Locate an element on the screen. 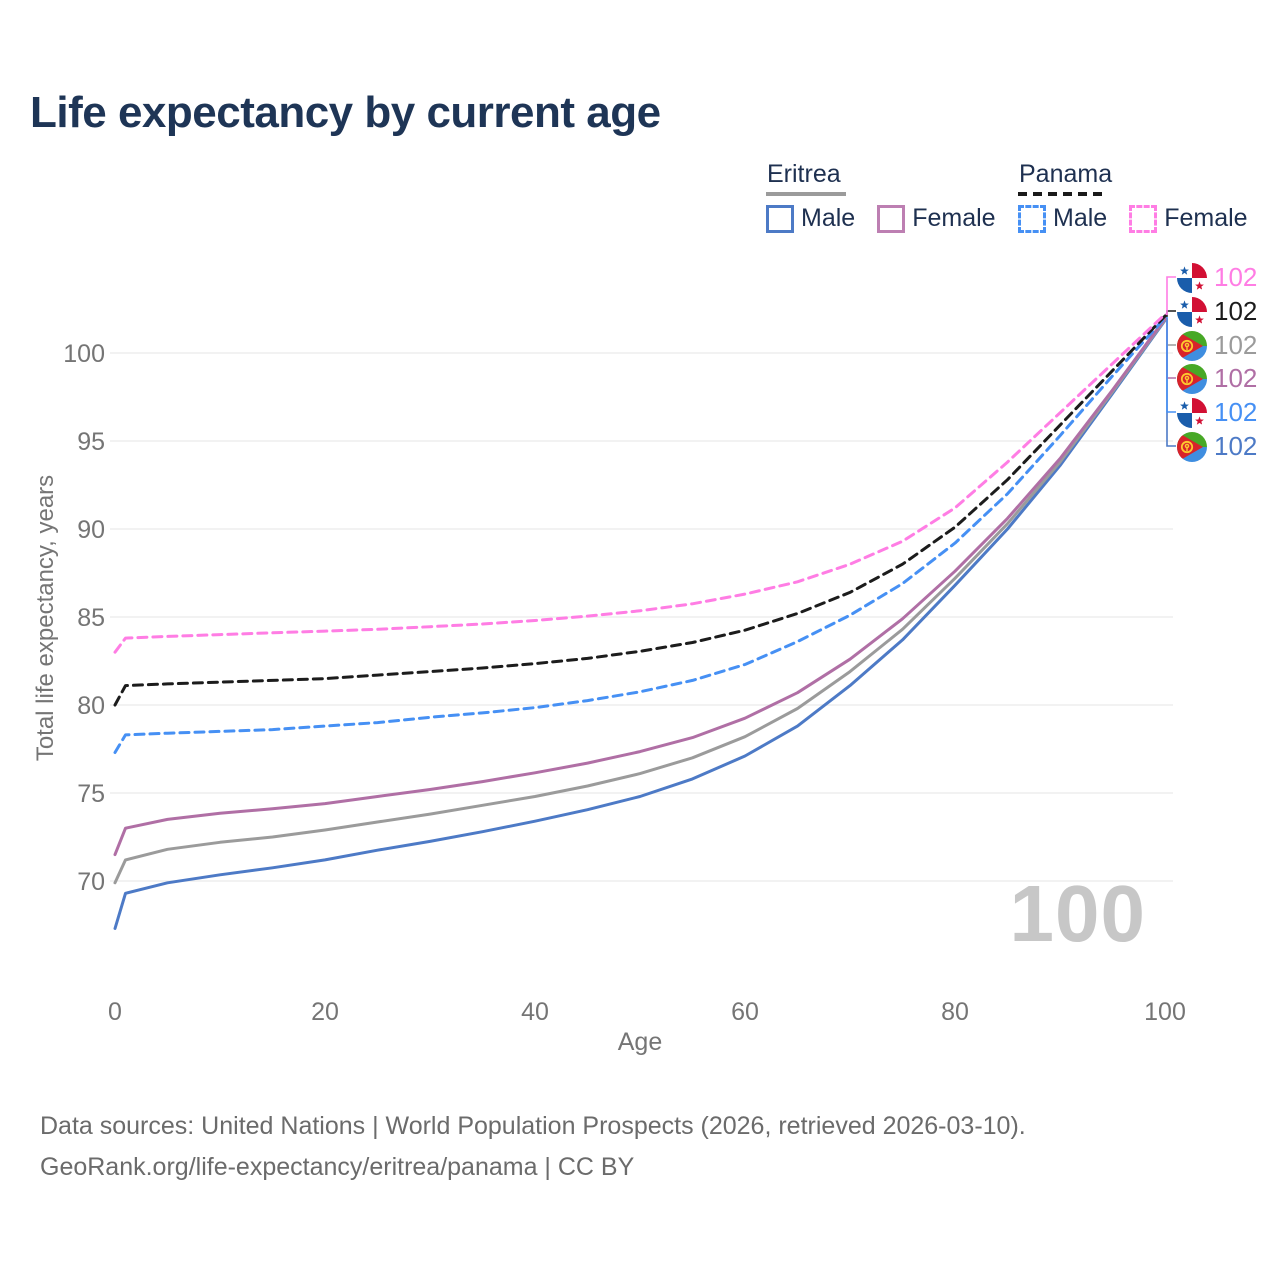  x-tick-label: 80 is located at coordinates (955, 1012).